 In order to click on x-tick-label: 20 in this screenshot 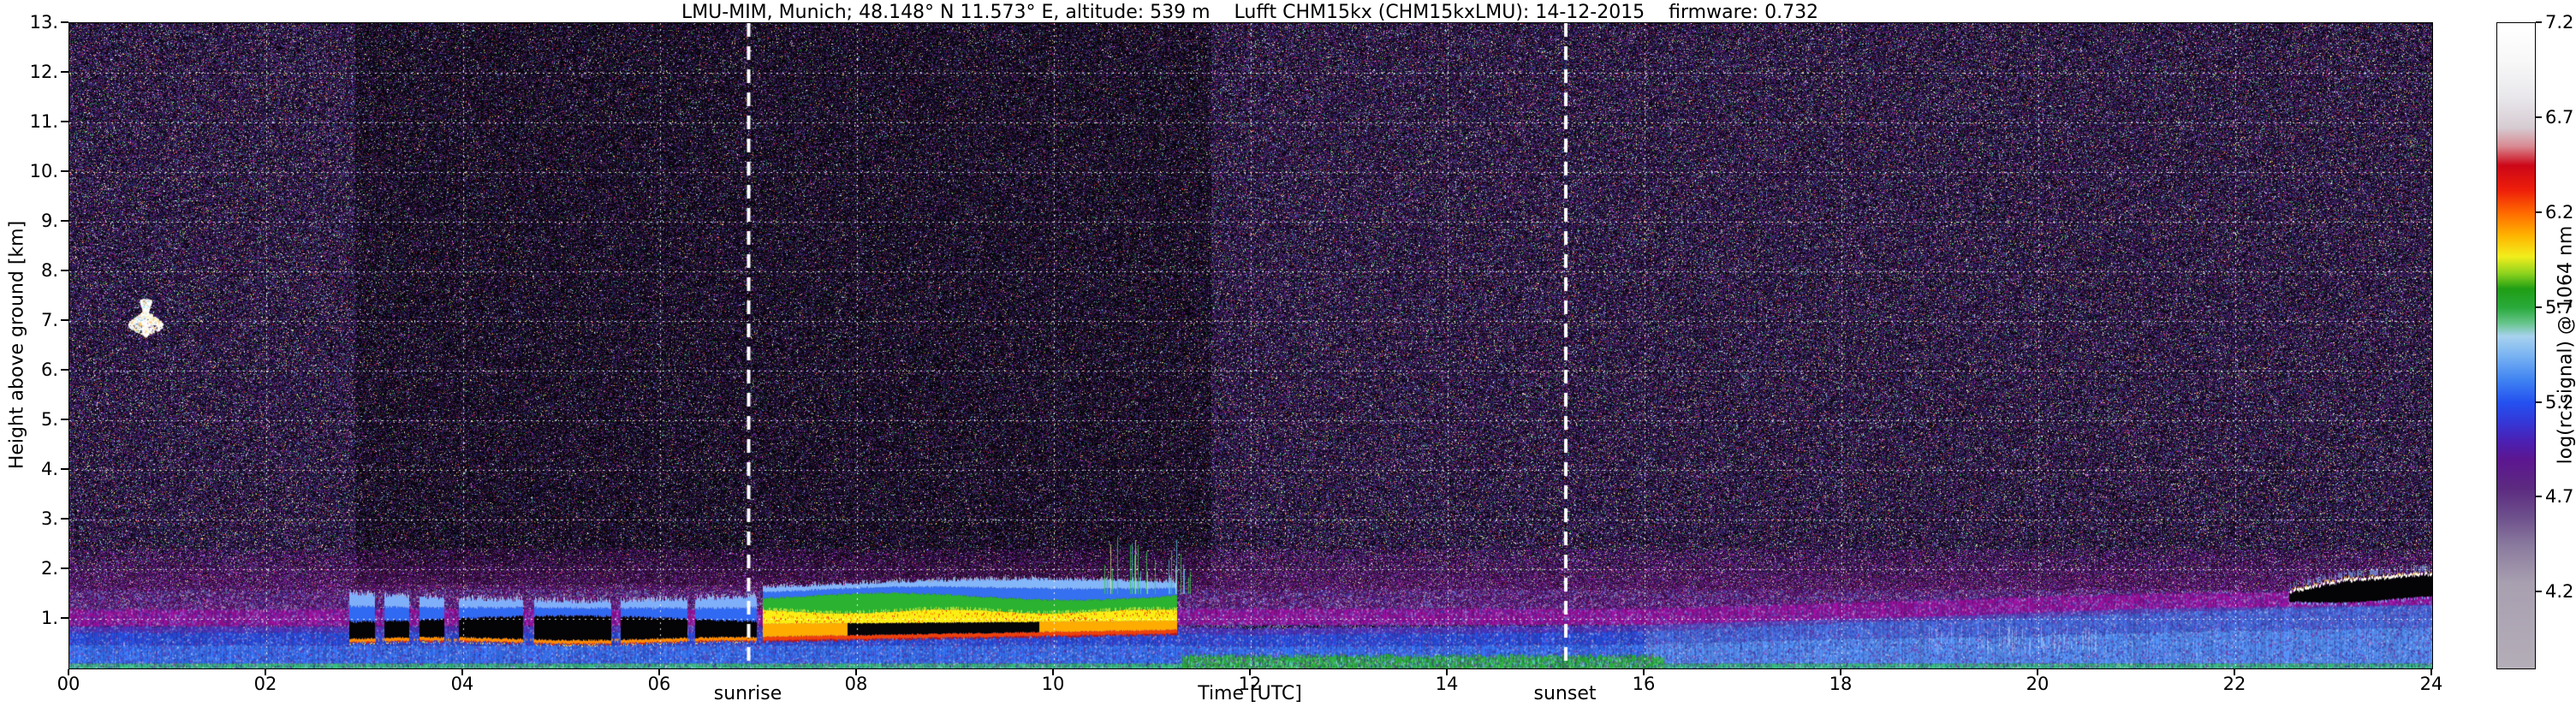, I will do `click(2037, 684)`.